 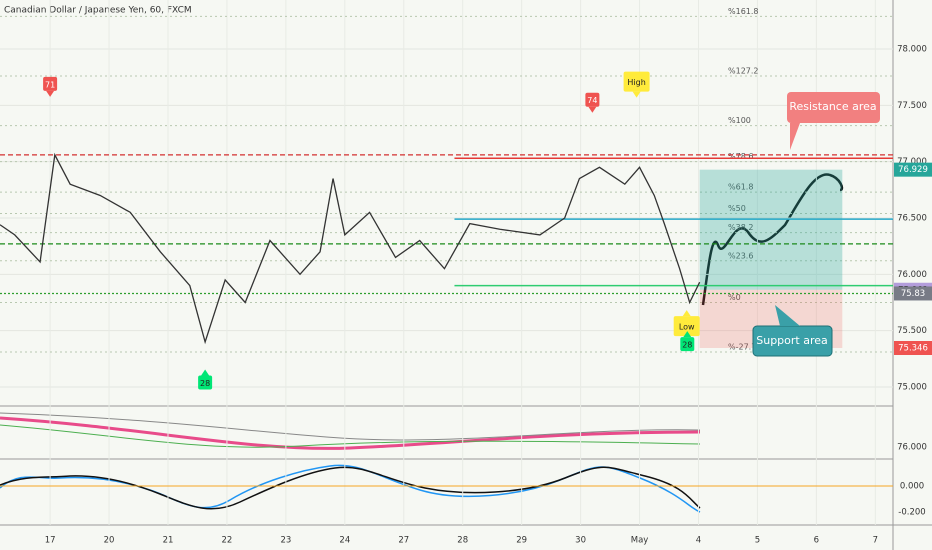 What do you see at coordinates (771, 229) in the screenshot?
I see `target-zone` at bounding box center [771, 229].